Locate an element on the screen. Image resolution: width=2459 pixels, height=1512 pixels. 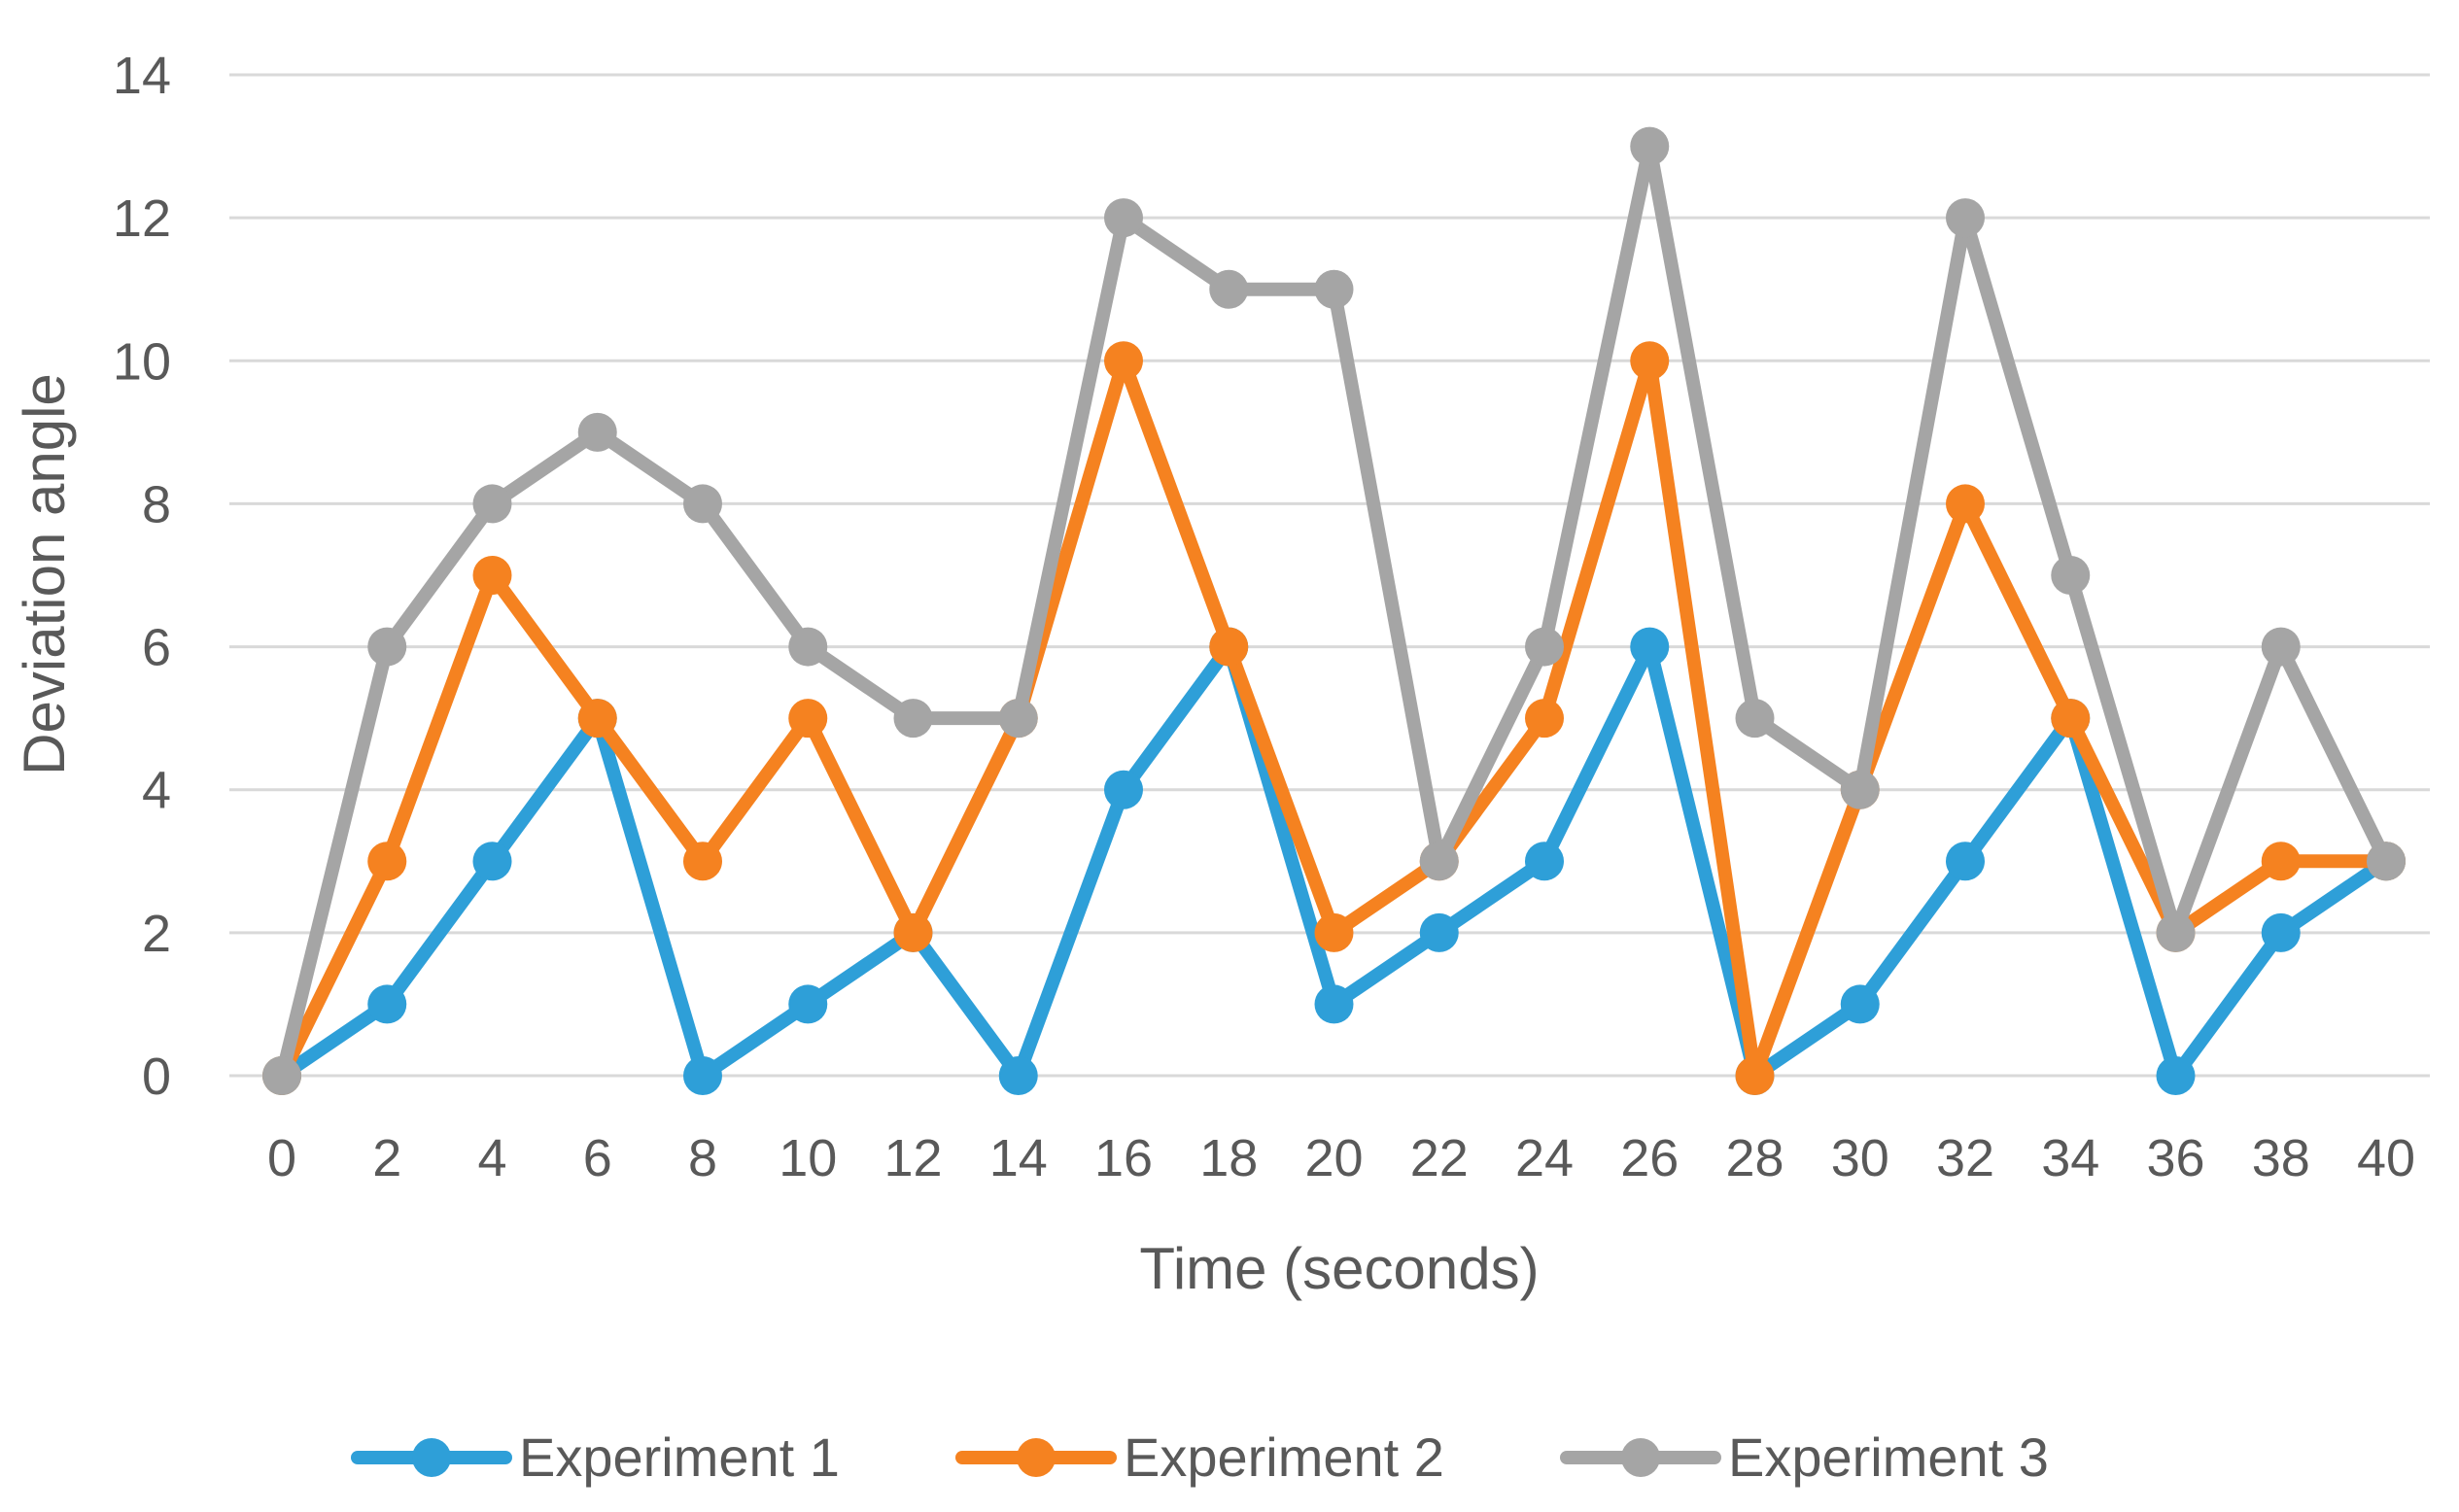
x-axis-title: Time (seconds) is located at coordinates (1339, 1268).